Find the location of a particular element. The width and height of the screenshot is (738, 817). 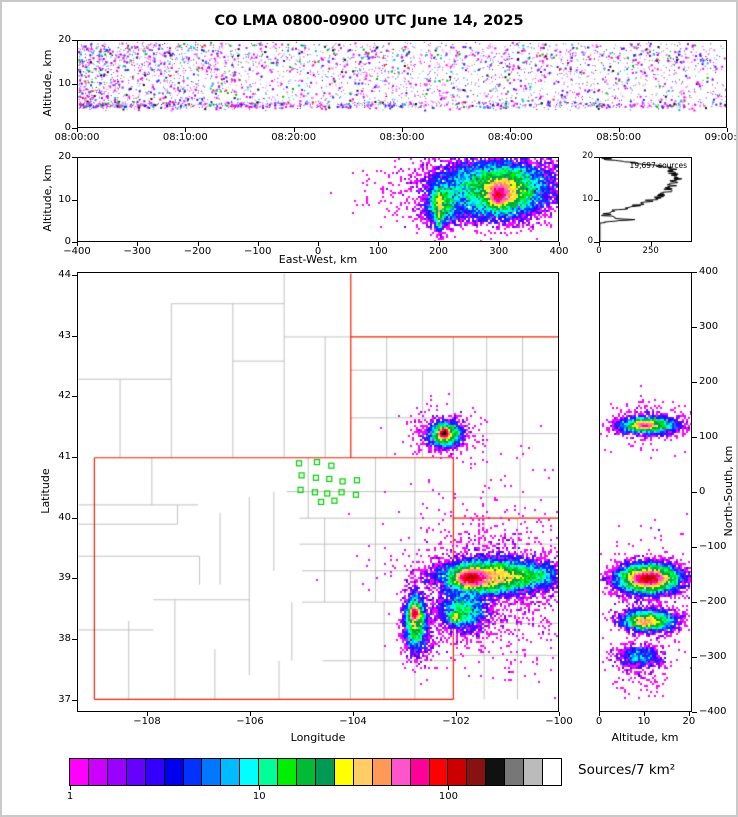

tick-label: 39 is located at coordinates (64, 578).